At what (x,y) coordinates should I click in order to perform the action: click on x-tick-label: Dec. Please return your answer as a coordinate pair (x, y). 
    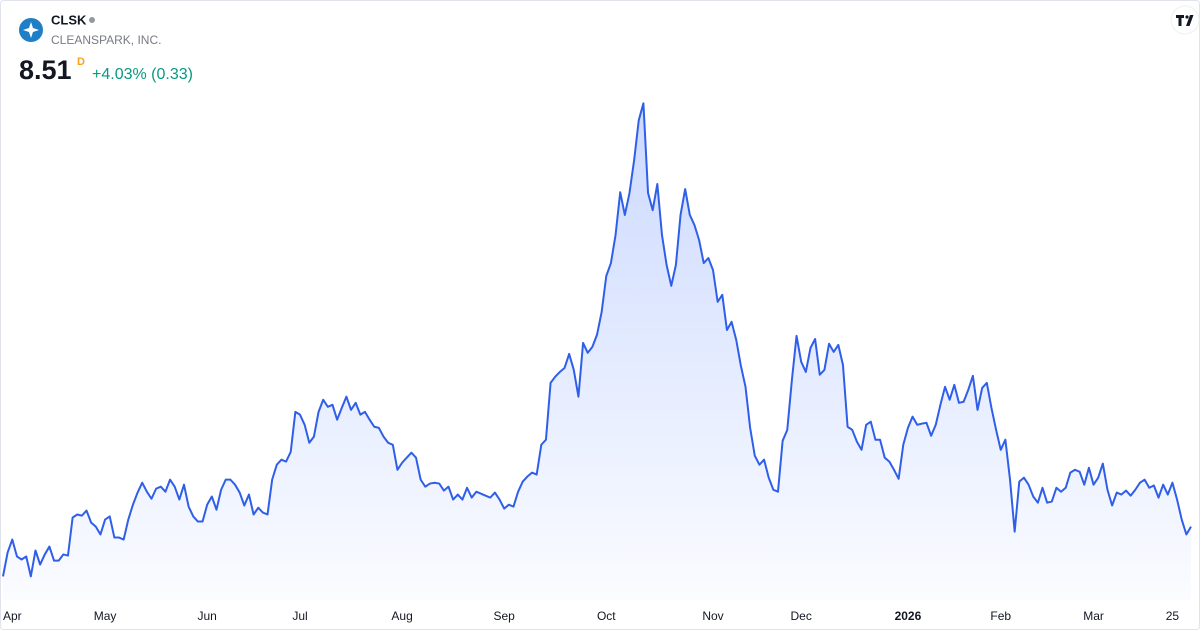
    Looking at the image, I should click on (801, 616).